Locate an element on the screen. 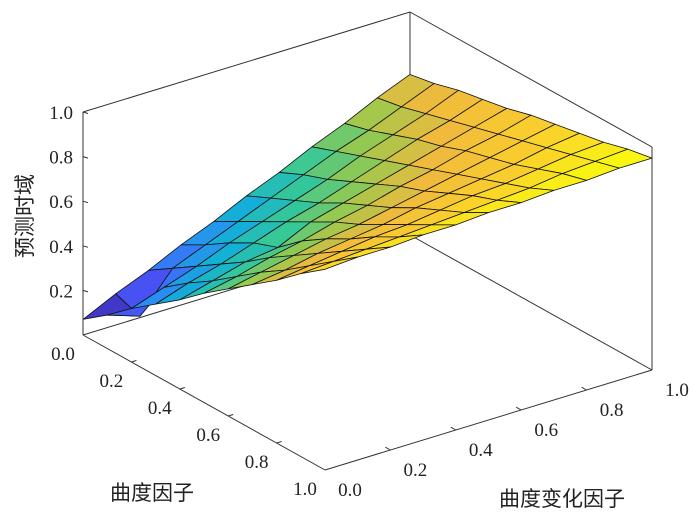 Image resolution: width=700 pixels, height=525 pixels. surface-patch is located at coordinates (329, 265).